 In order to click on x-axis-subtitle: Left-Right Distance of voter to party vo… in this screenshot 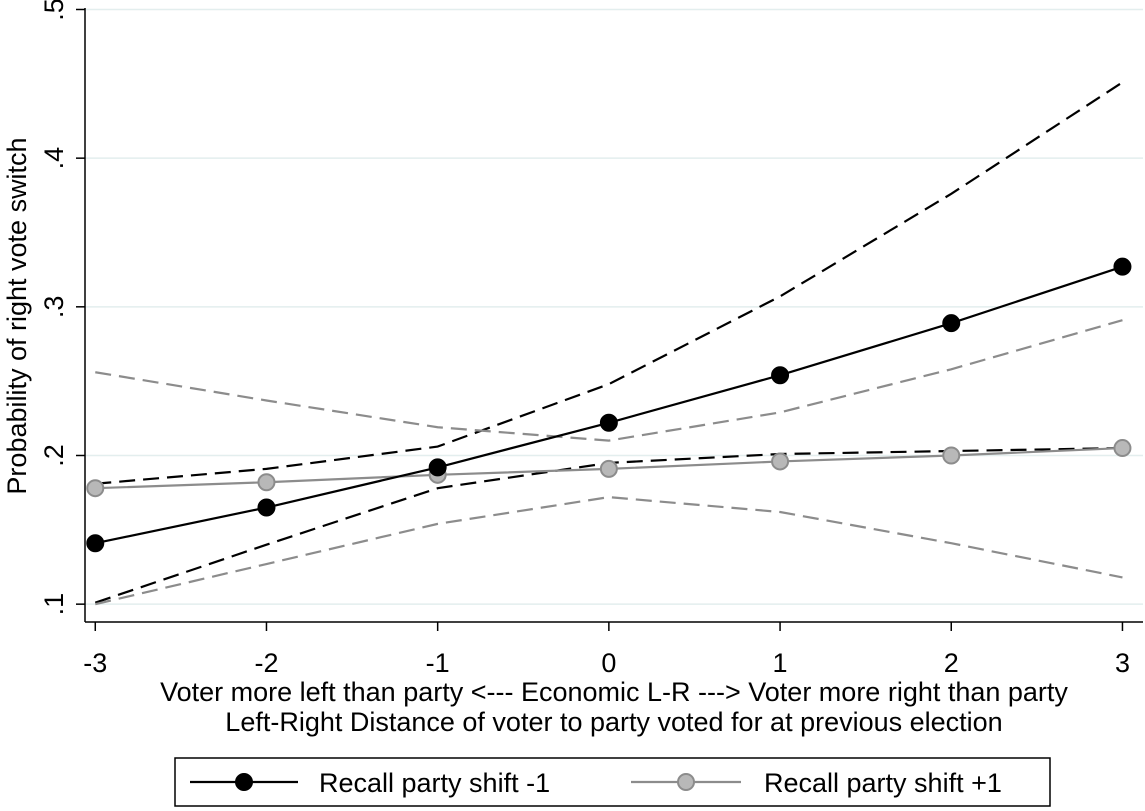, I will do `click(613, 722)`.